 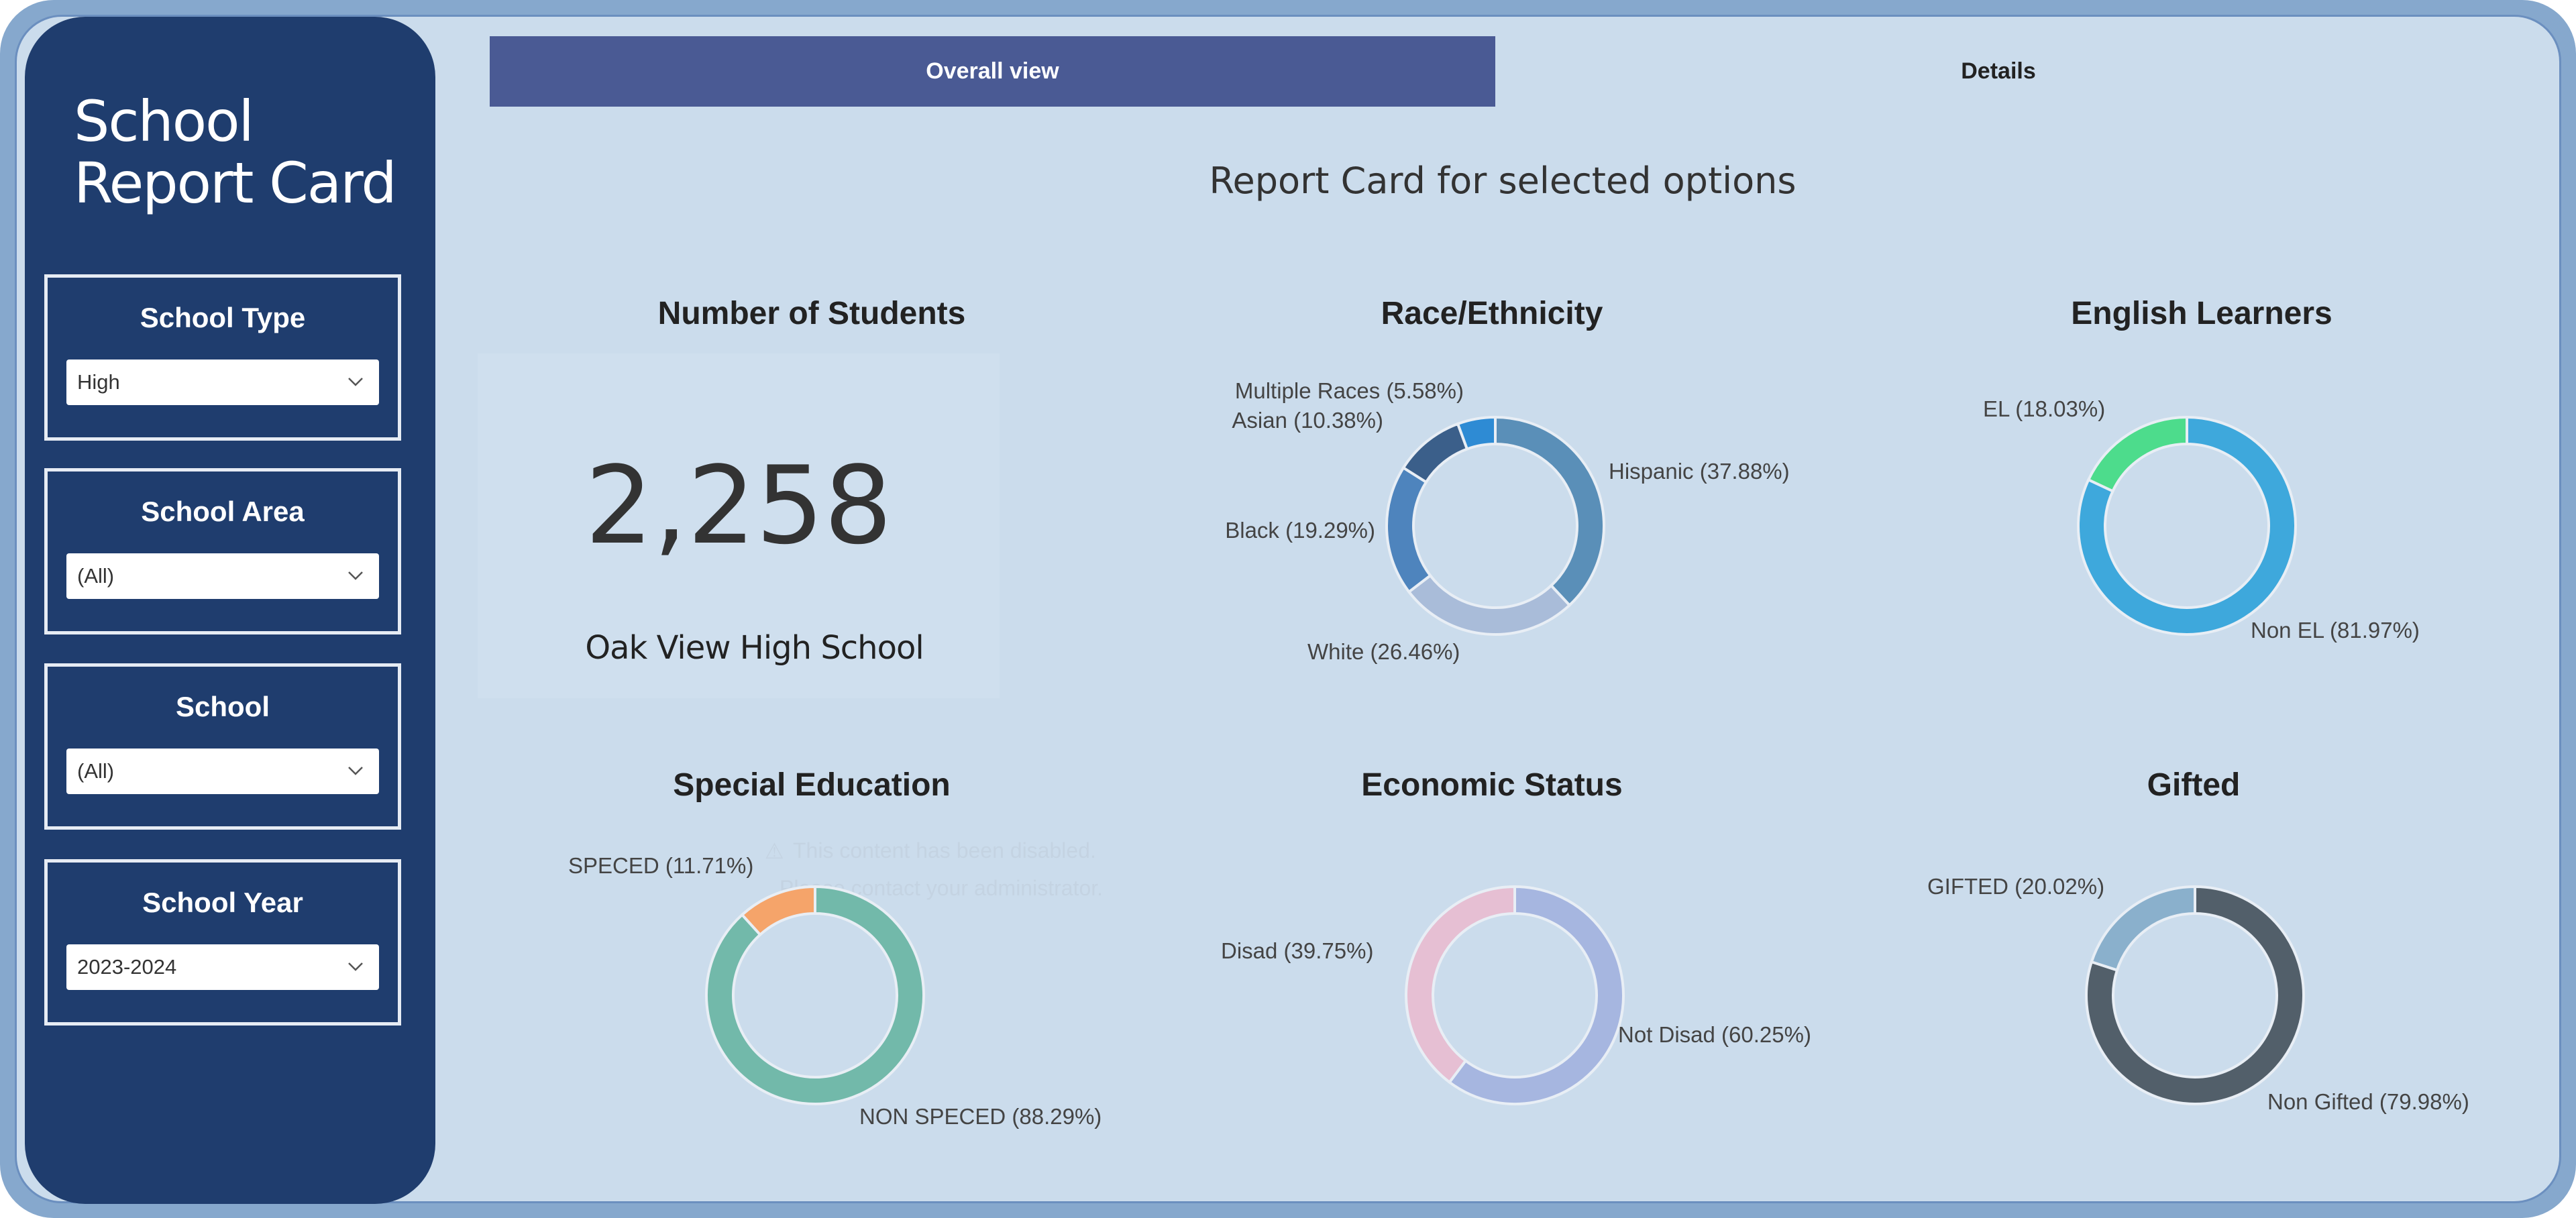 I want to click on dropdown-value: High, so click(x=98, y=382).